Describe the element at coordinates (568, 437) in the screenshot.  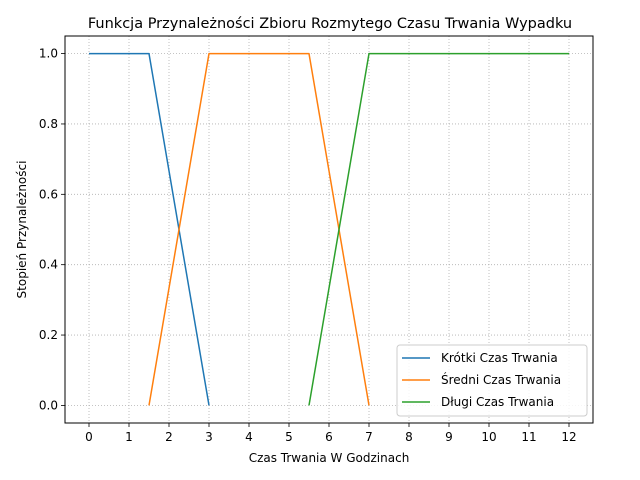
I see `x-tick-label: 12` at that location.